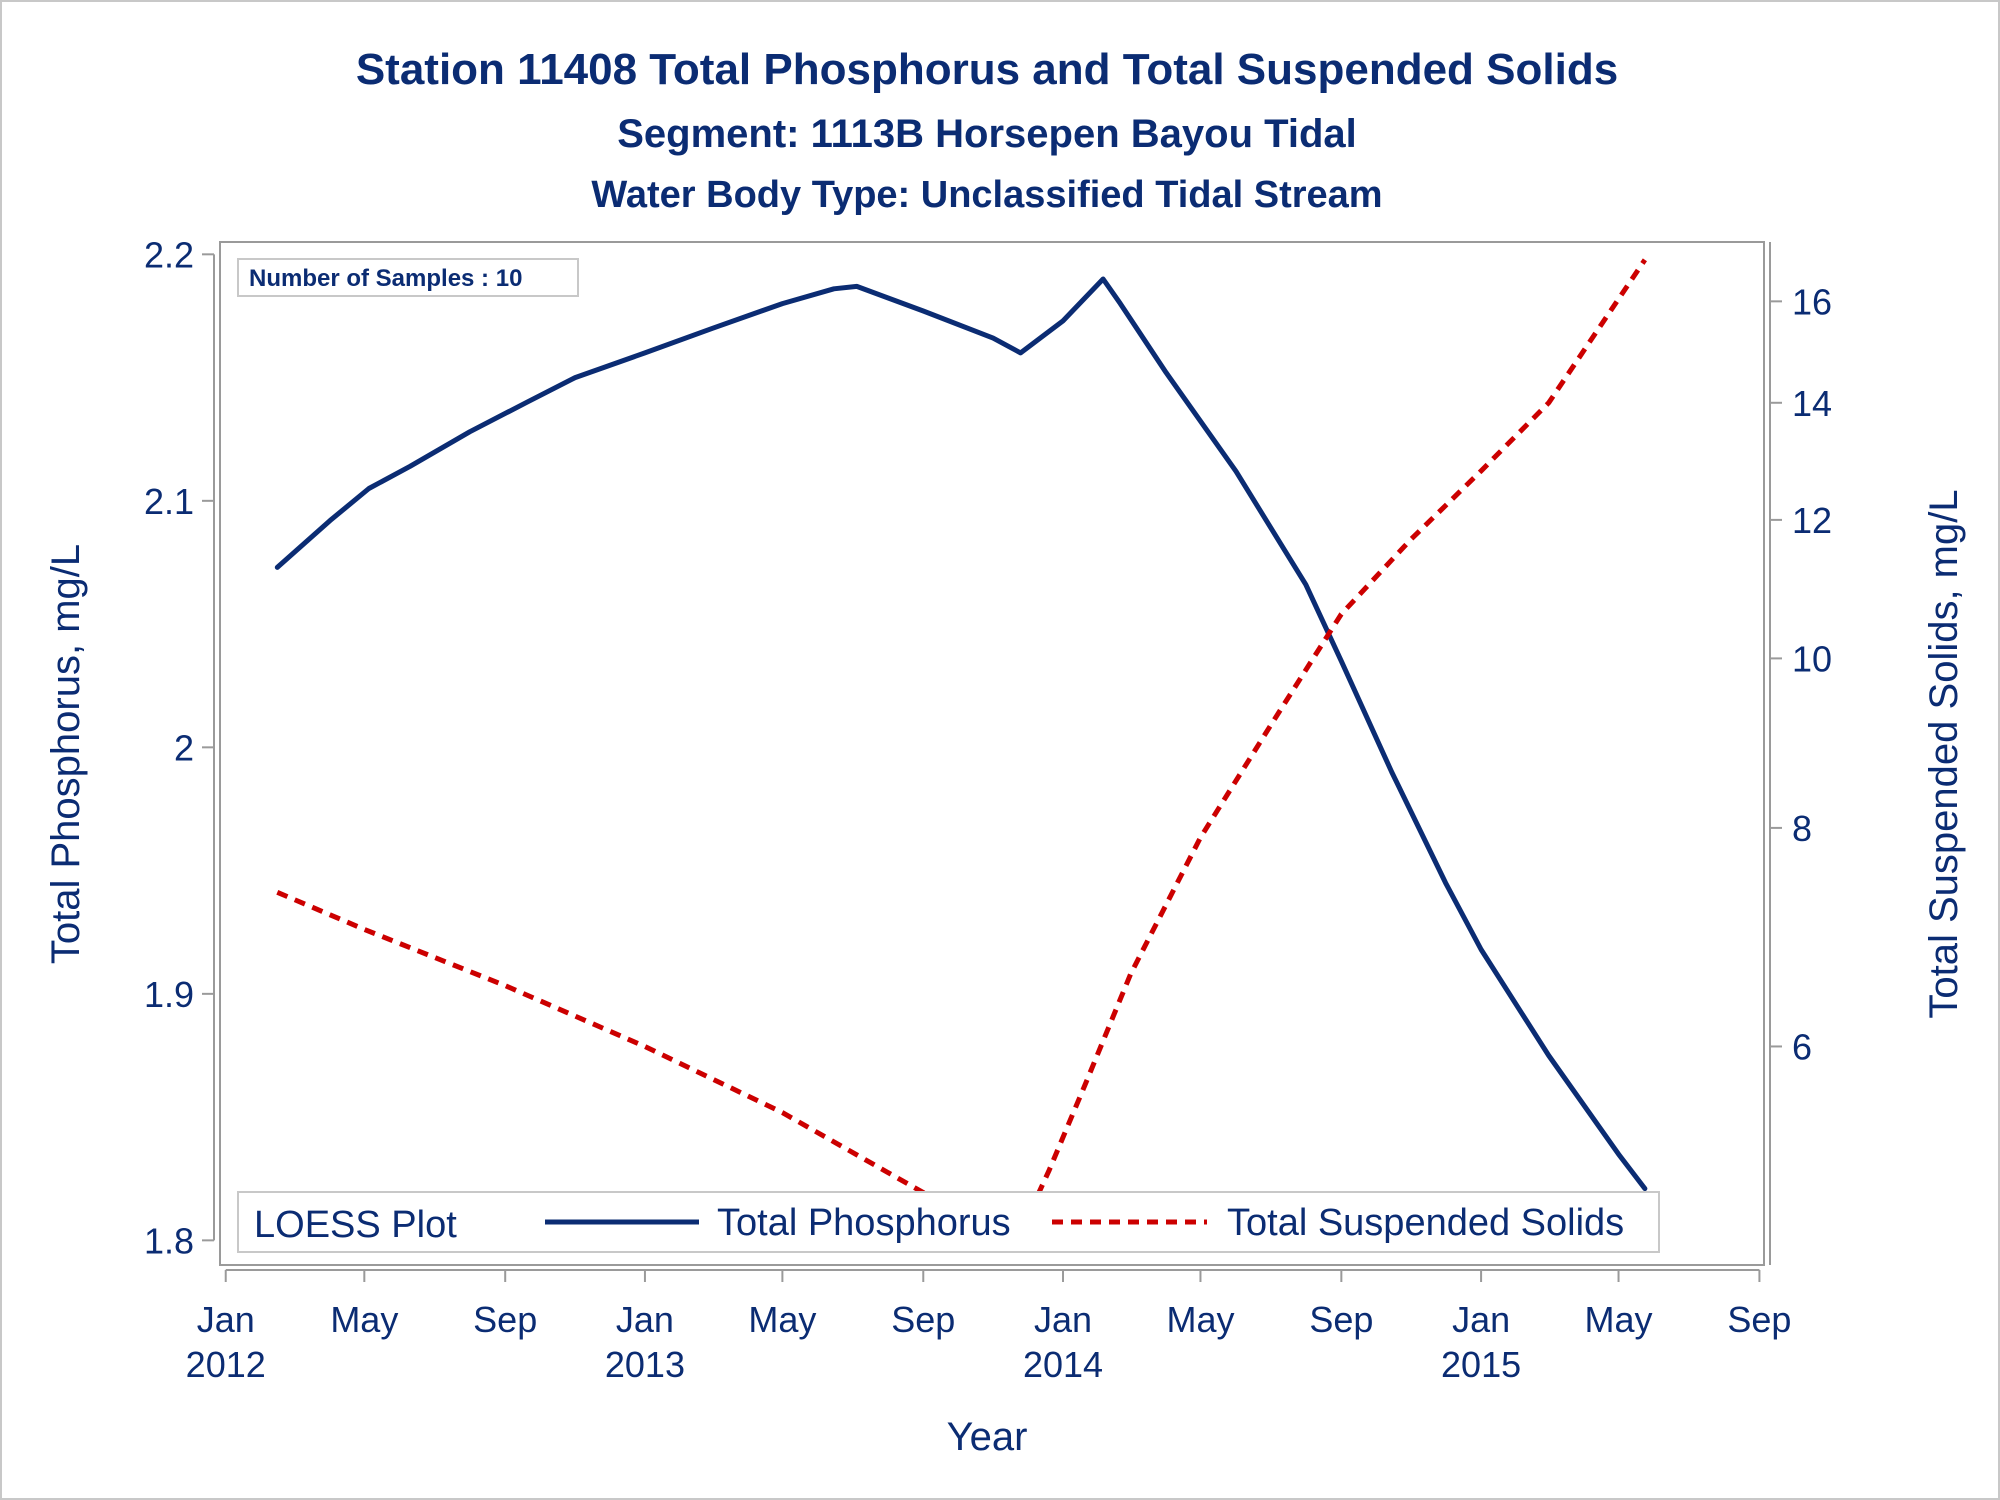 The width and height of the screenshot is (2000, 1500). What do you see at coordinates (385, 278) in the screenshot?
I see `sample-count-text: Number of Samples : 10` at bounding box center [385, 278].